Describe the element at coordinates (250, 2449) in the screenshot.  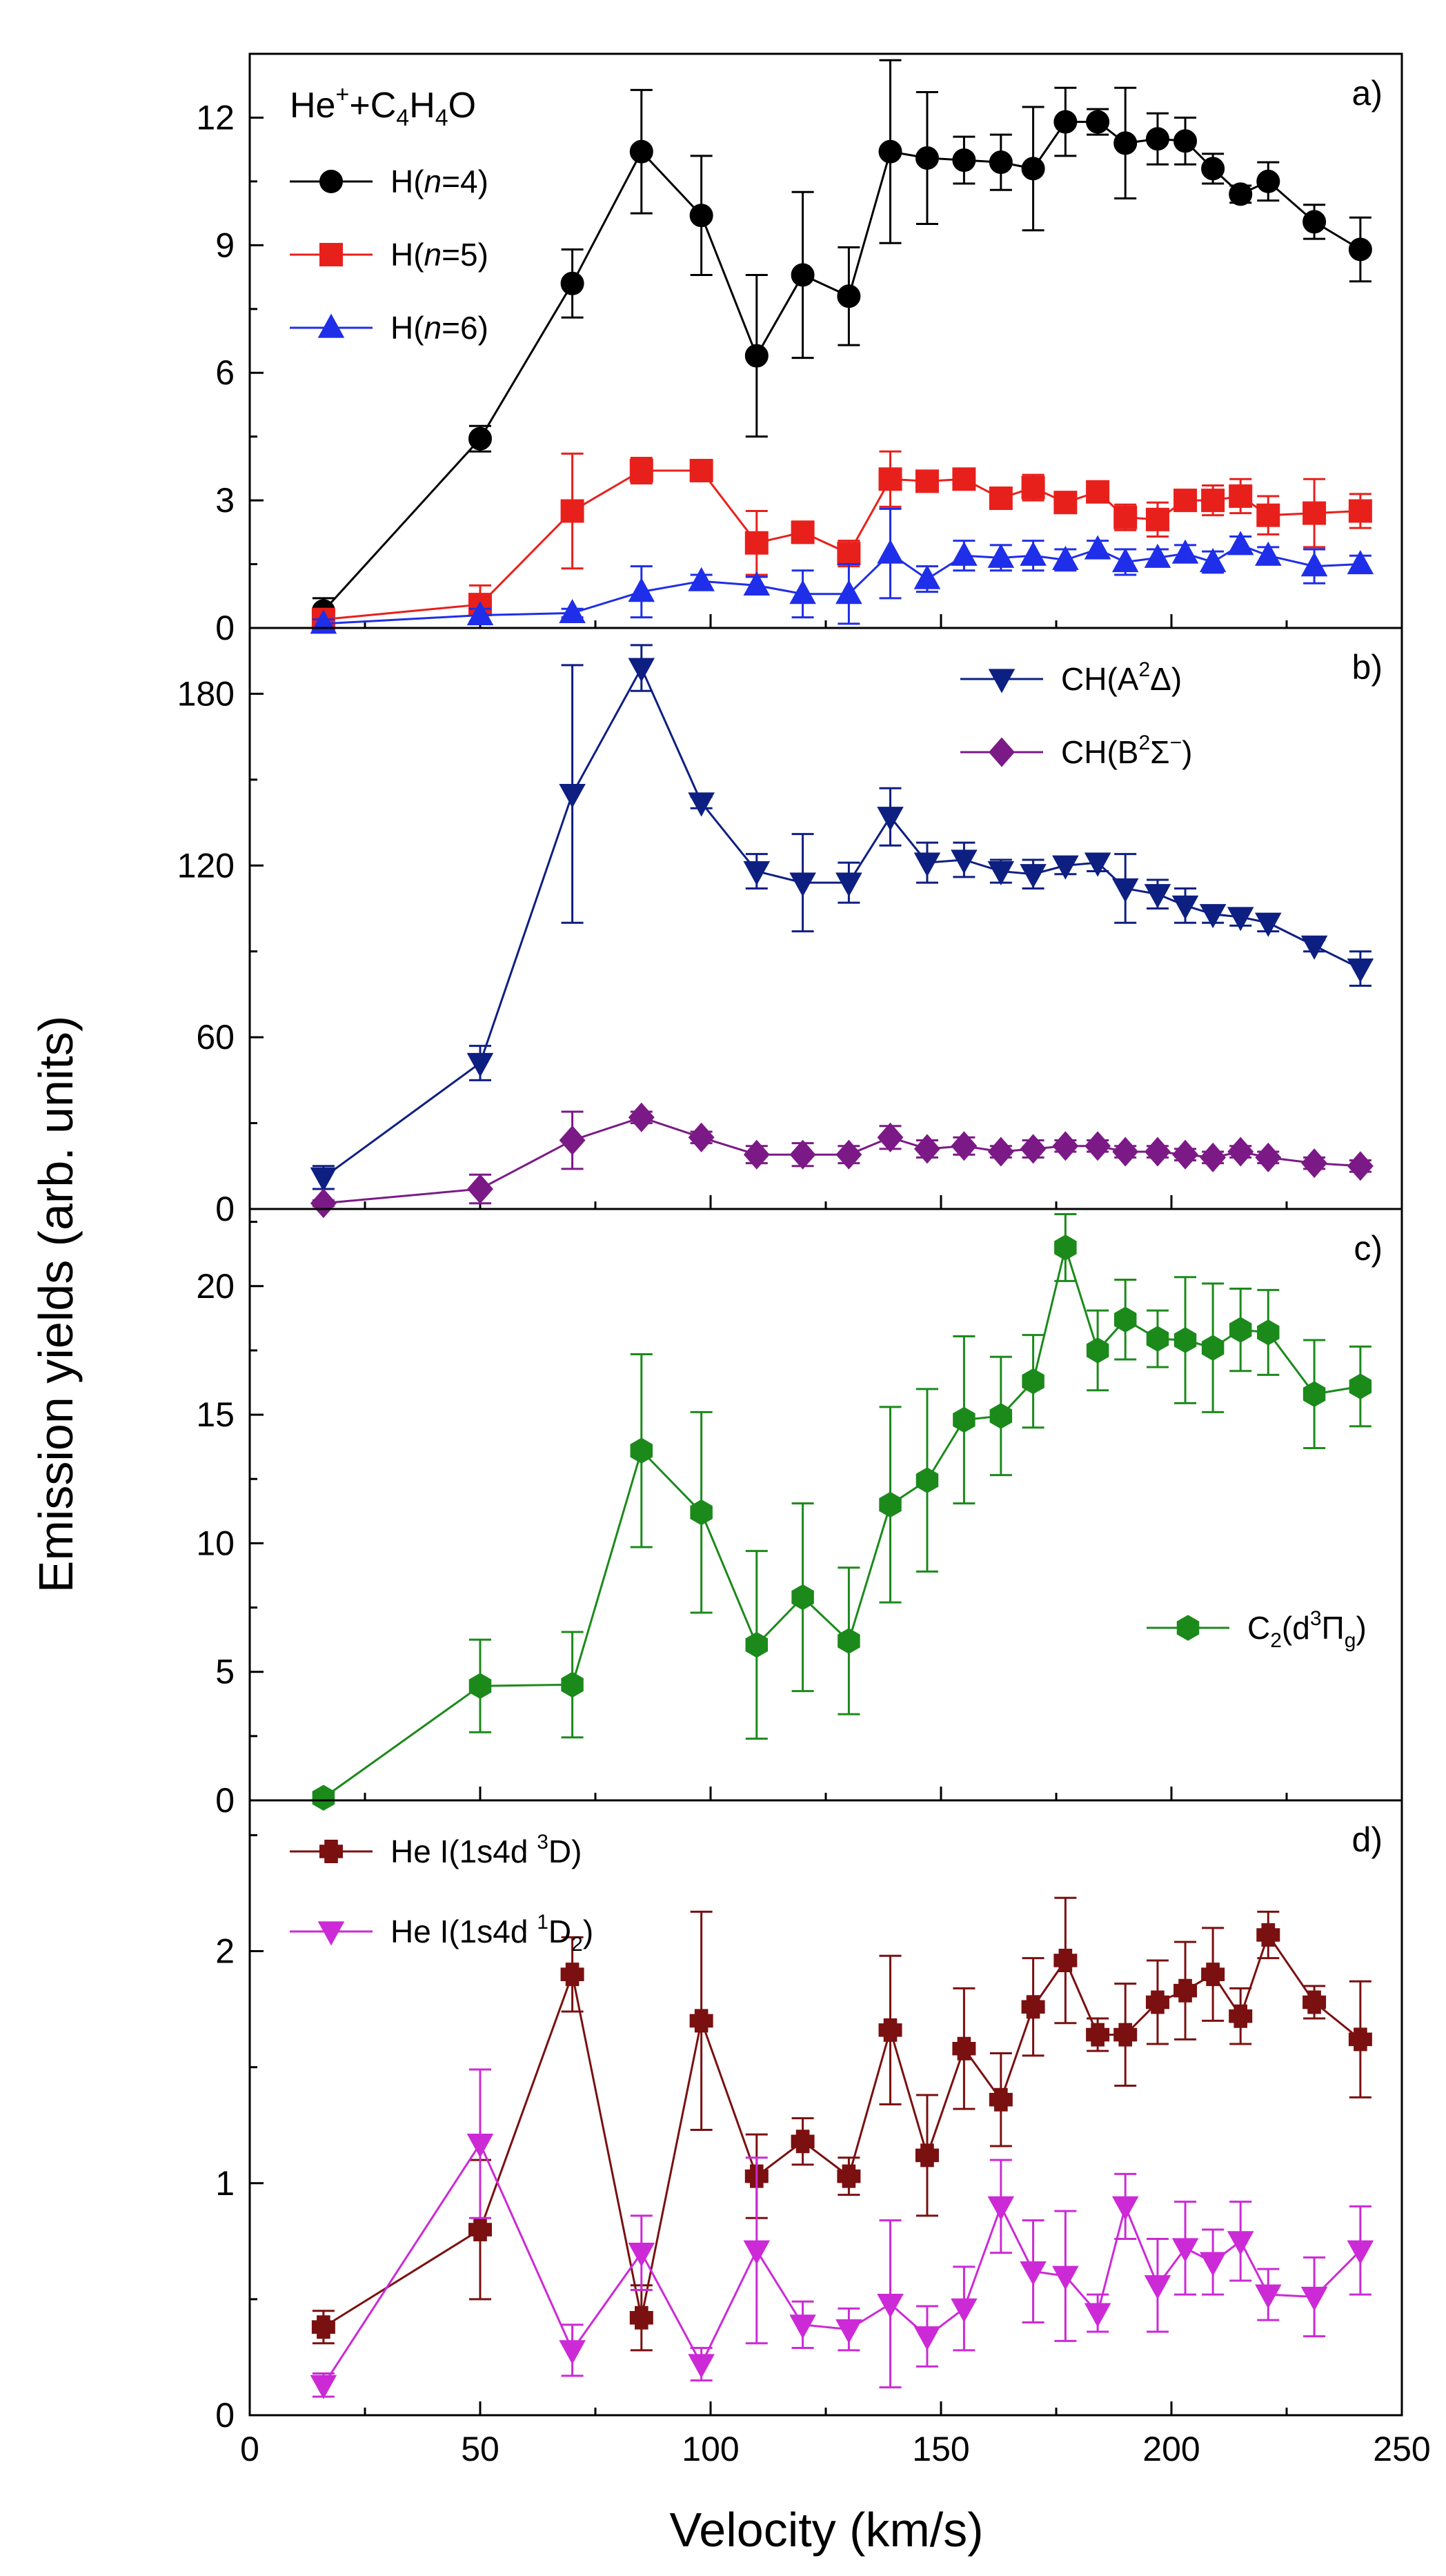
I see `x-tick-label: 0` at that location.